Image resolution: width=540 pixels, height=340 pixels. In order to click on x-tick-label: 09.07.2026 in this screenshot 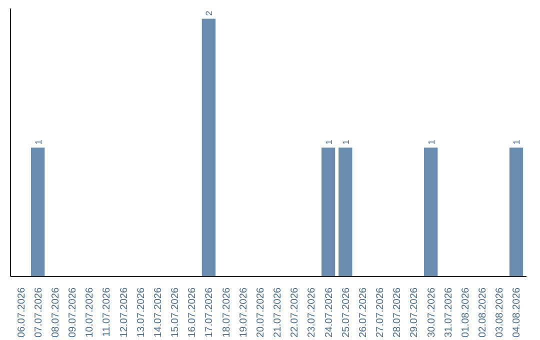, I will do `click(73, 312)`.